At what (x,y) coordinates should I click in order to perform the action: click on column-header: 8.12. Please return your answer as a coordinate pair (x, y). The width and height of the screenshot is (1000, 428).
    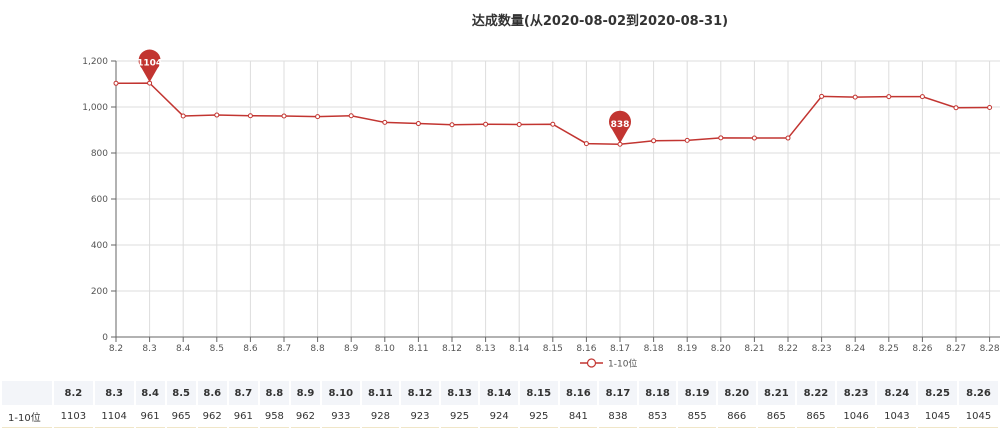
    Looking at the image, I should click on (420, 393).